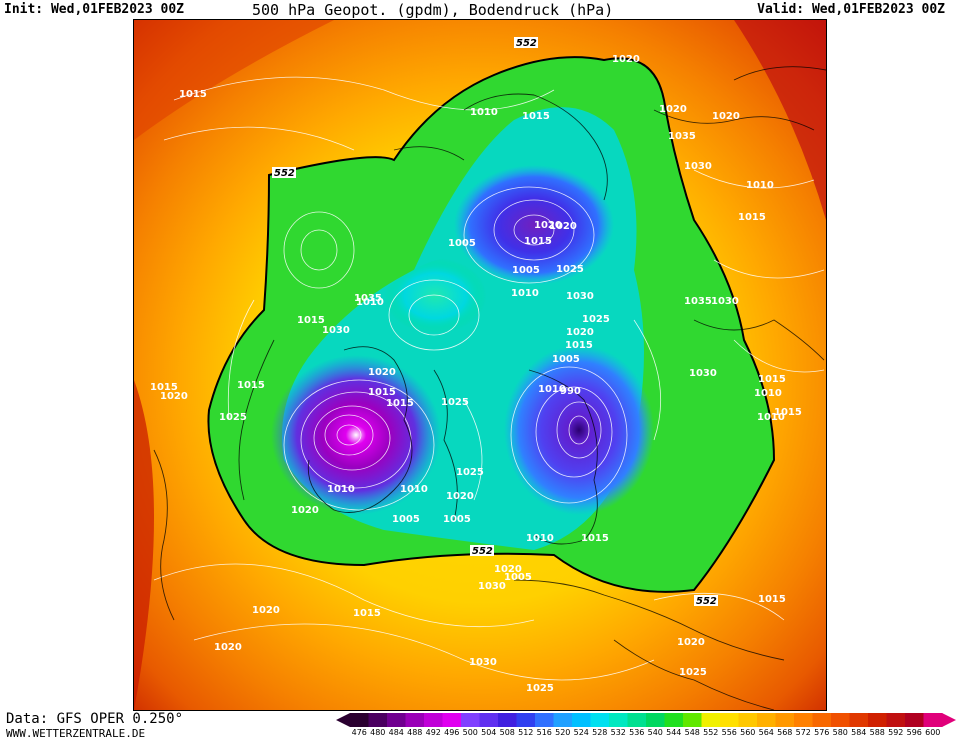 The width and height of the screenshot is (959, 741). What do you see at coordinates (933, 732) in the screenshot?
I see `colorbar-tick-label: 600` at bounding box center [933, 732].